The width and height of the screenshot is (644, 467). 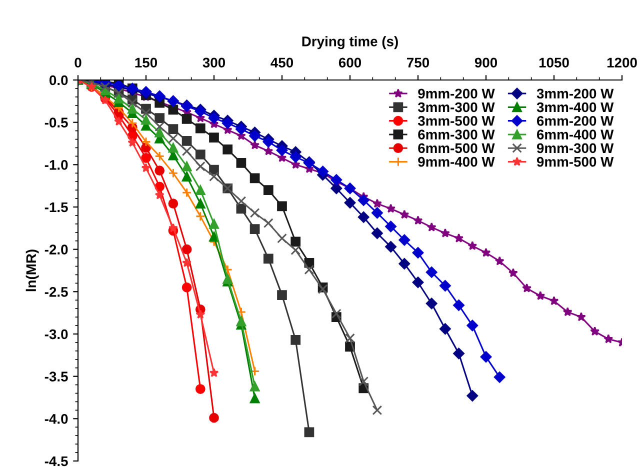 What do you see at coordinates (56, 165) in the screenshot?
I see `y-tick-label: -1.0` at bounding box center [56, 165].